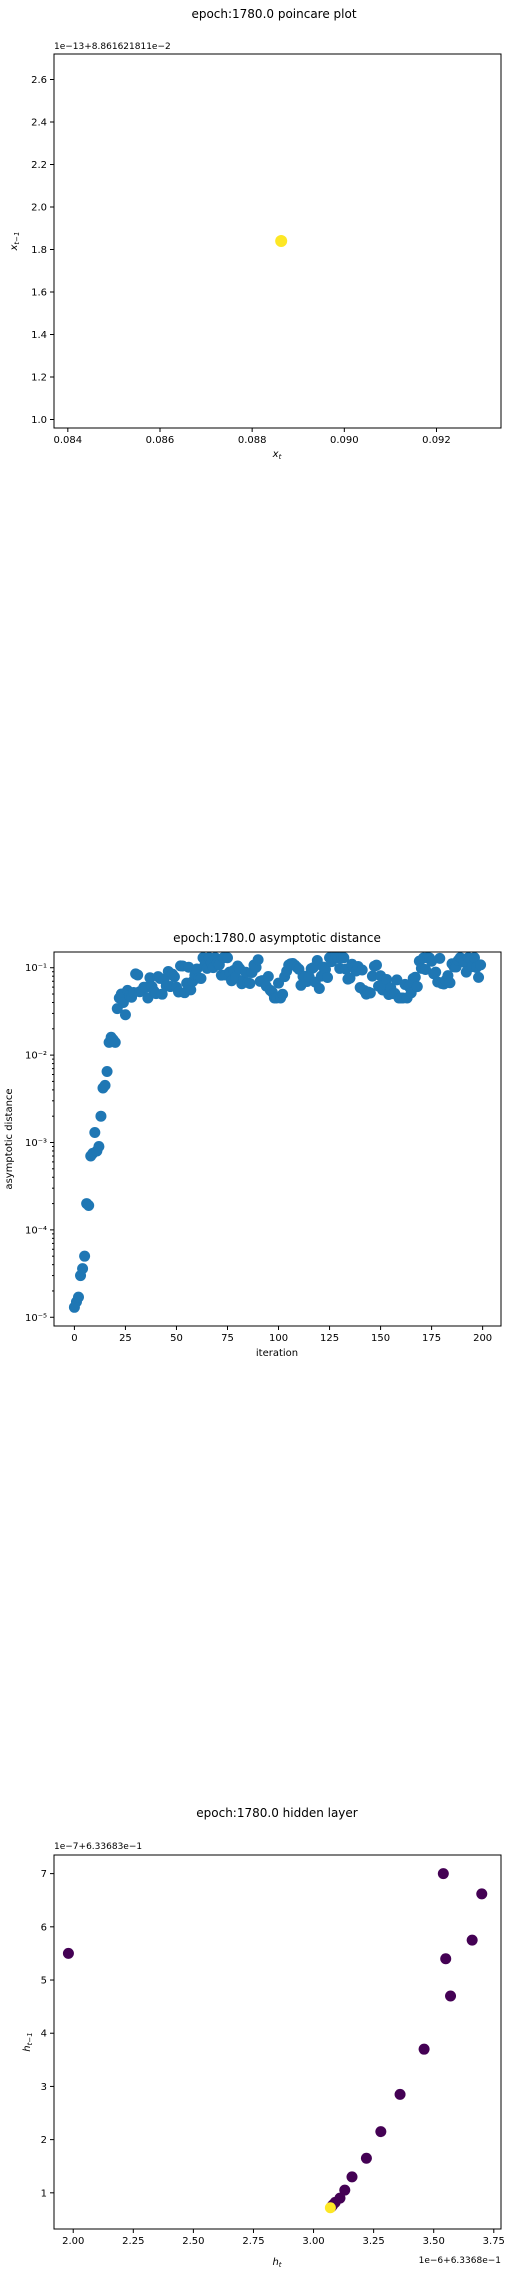 The height and width of the screenshot is (2269, 509). I want to click on y-tick-label: 4, so click(44, 2034).